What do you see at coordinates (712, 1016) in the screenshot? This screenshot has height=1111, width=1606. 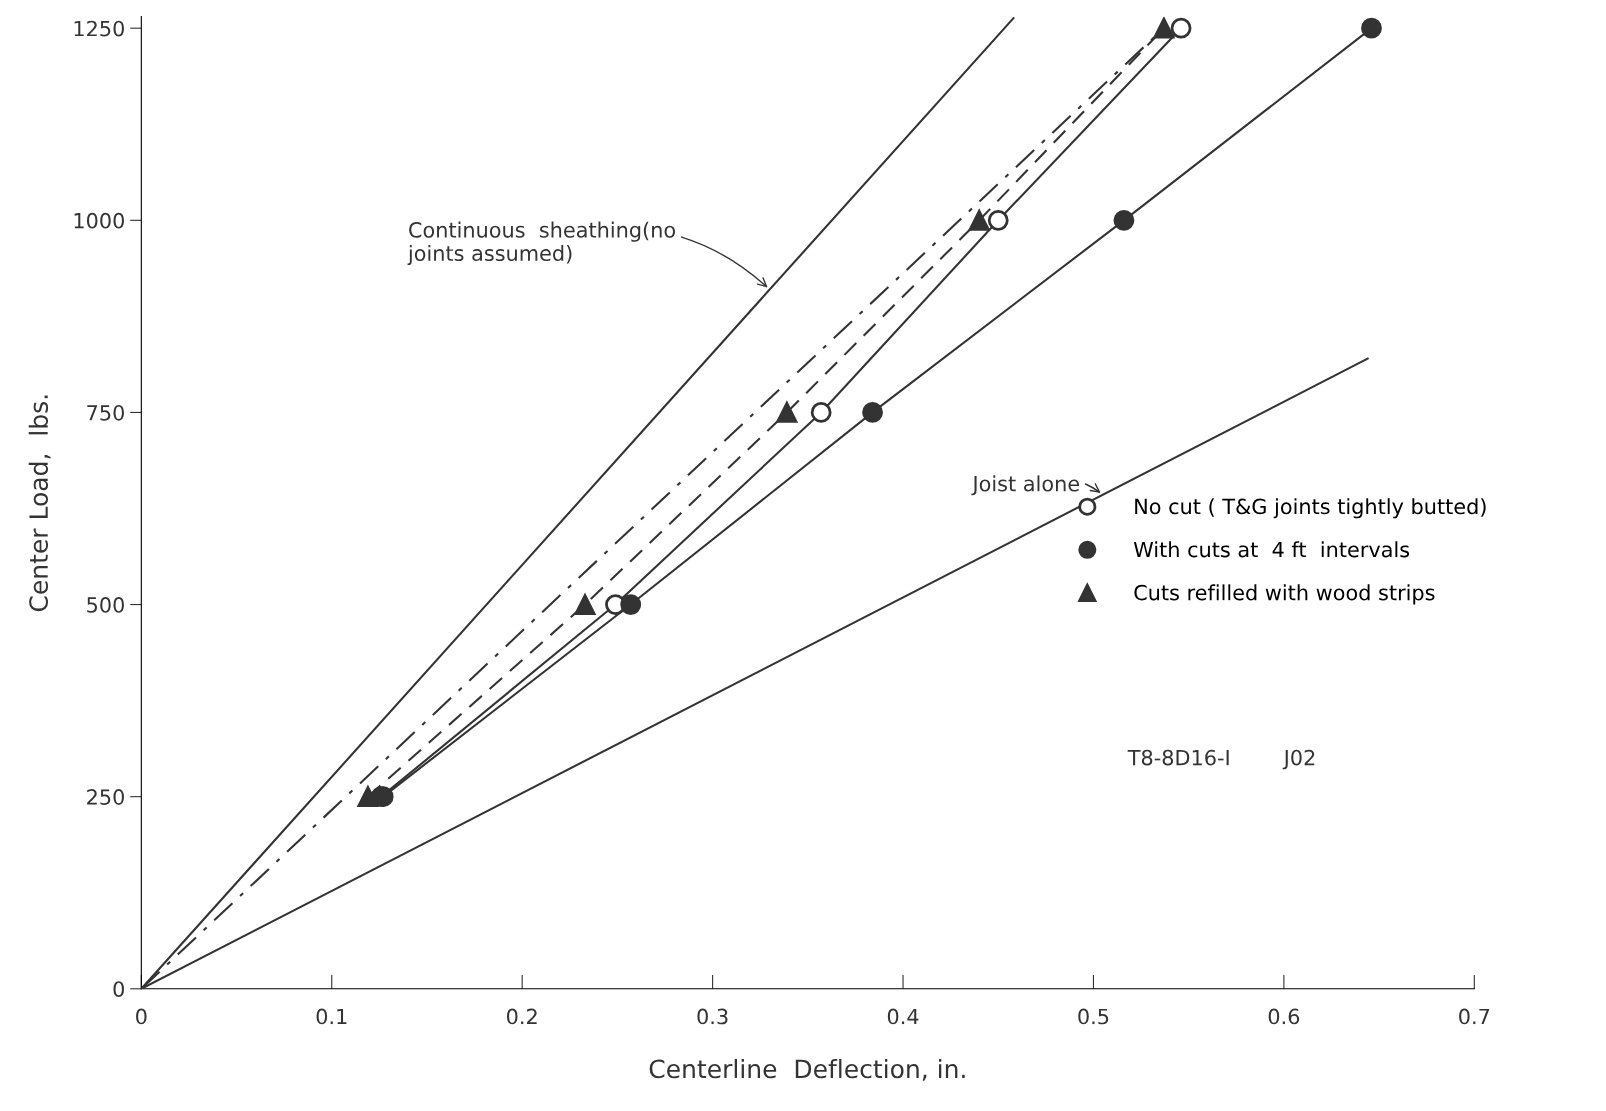 I see `x-tick-label: 0.3` at bounding box center [712, 1016].